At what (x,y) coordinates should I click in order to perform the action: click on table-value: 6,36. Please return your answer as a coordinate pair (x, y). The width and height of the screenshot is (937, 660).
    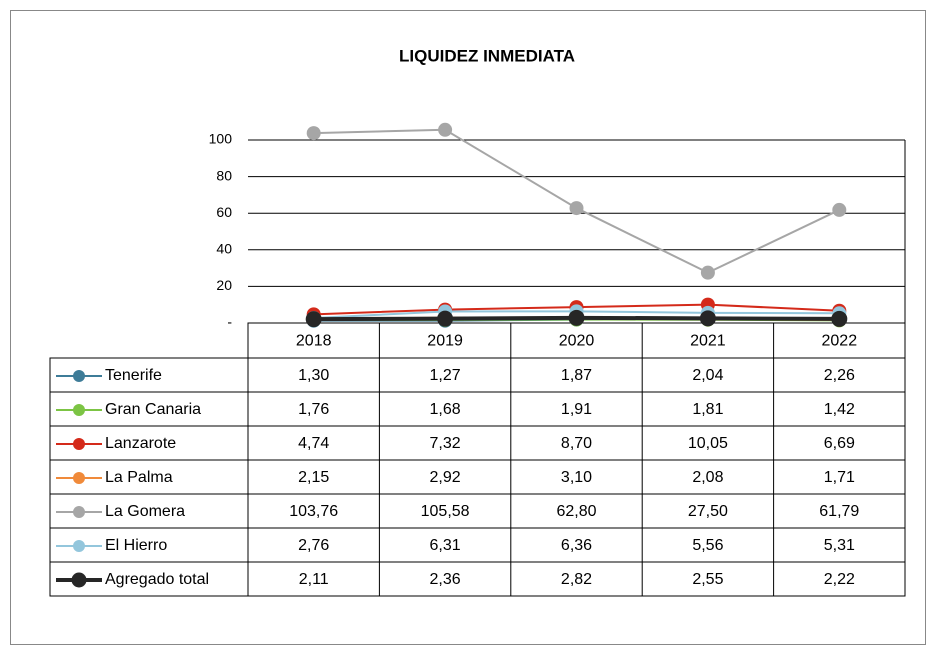
    Looking at the image, I should click on (576, 545).